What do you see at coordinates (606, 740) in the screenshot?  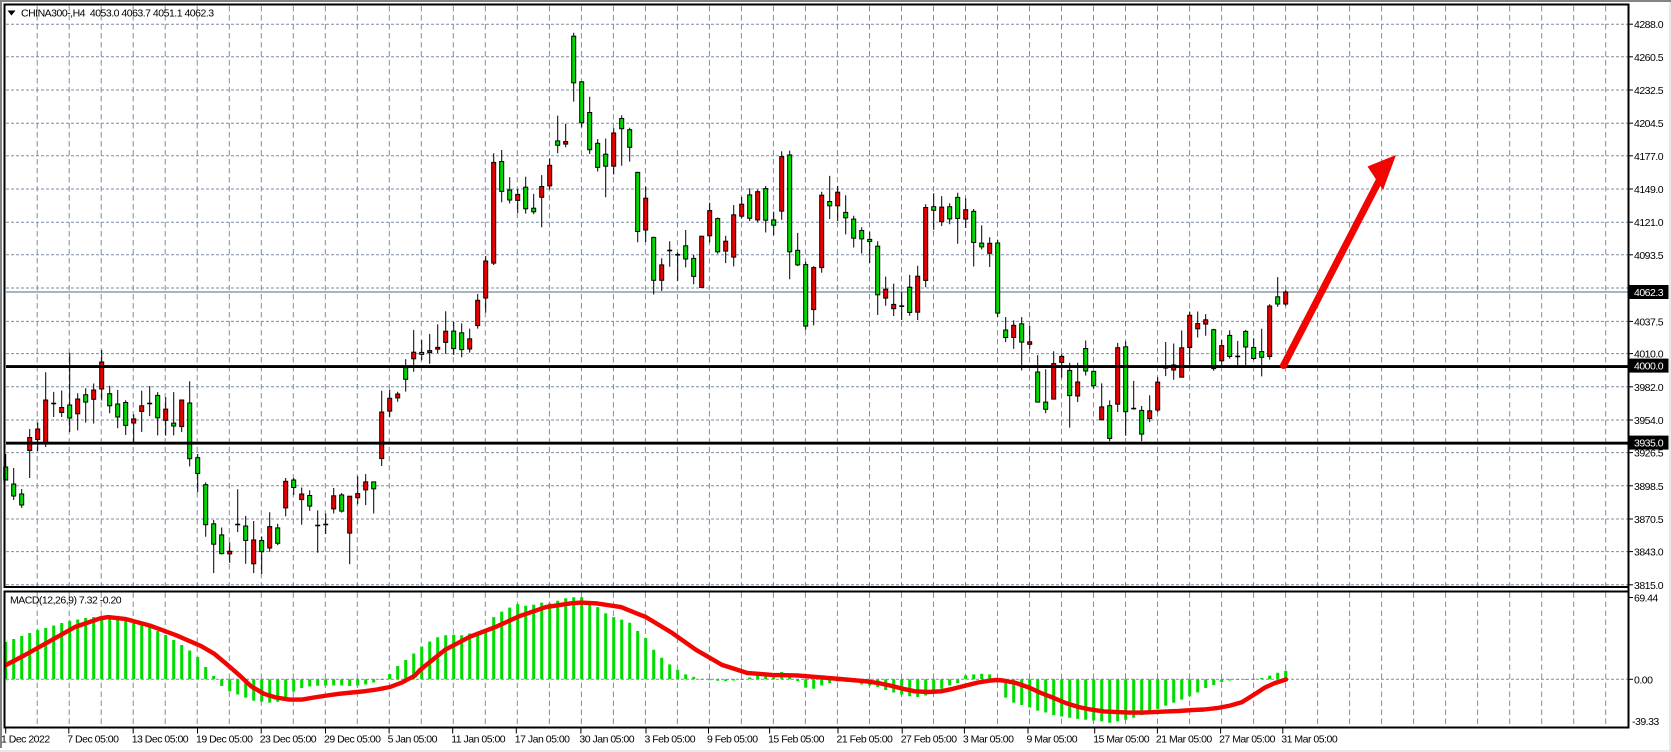 I see `svg-text: 30 Jan 05:00` at bounding box center [606, 740].